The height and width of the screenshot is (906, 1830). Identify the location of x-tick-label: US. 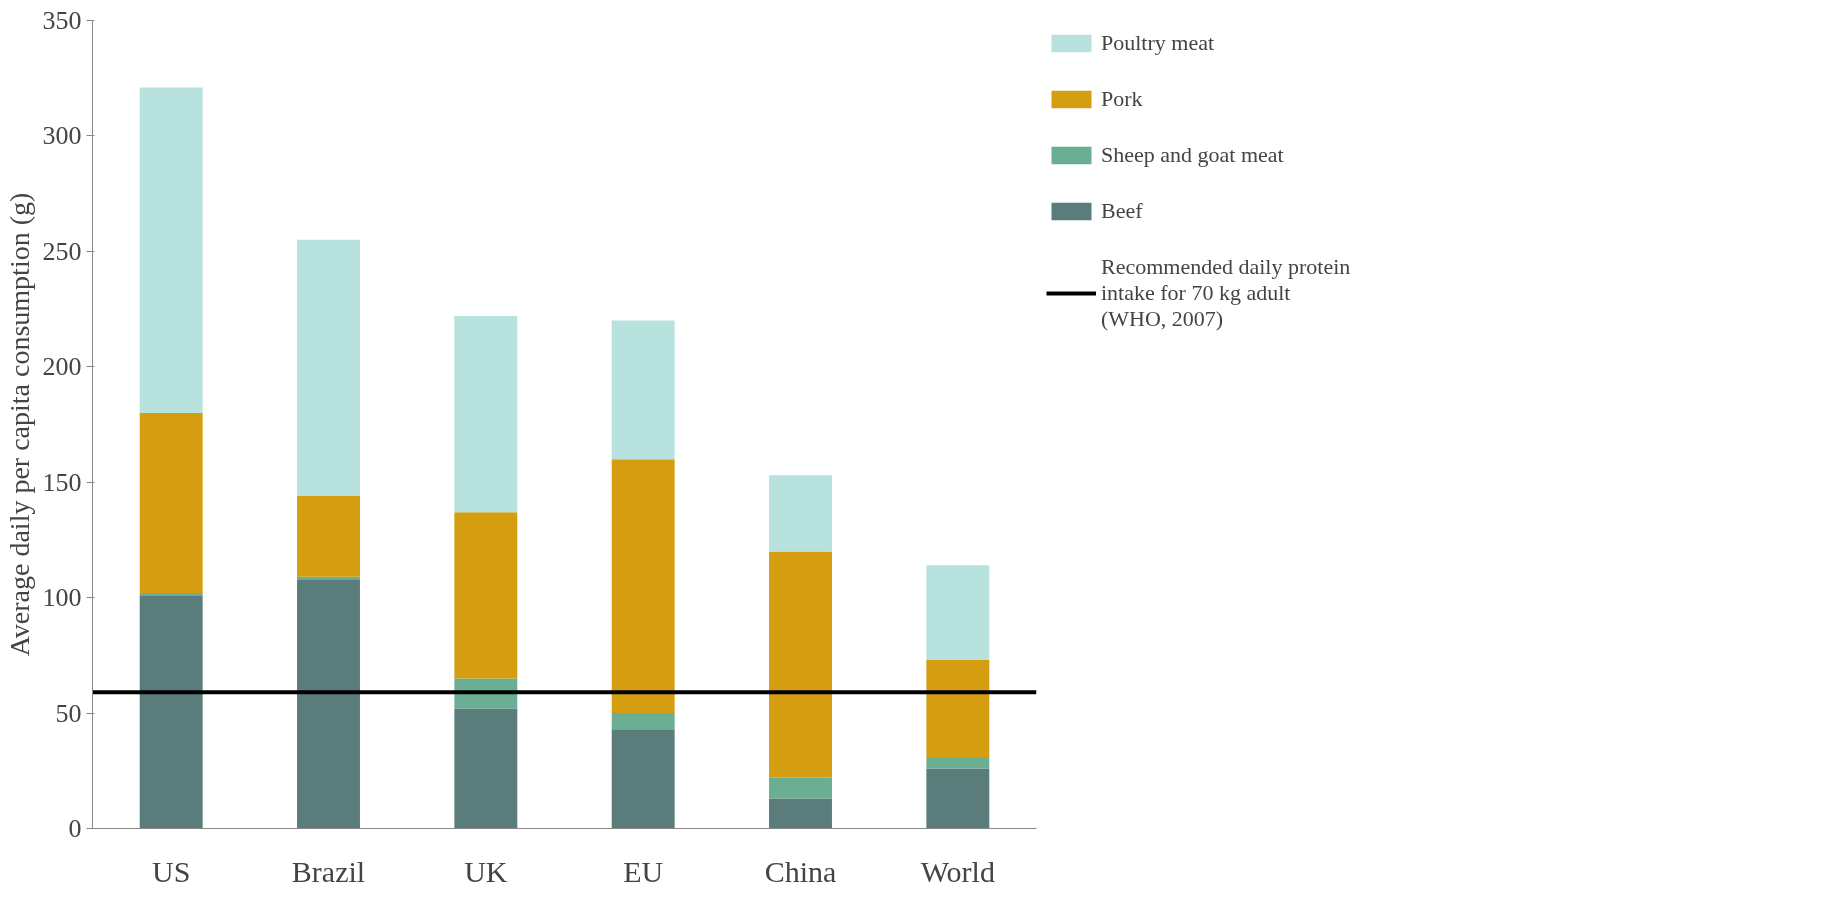
(171, 871).